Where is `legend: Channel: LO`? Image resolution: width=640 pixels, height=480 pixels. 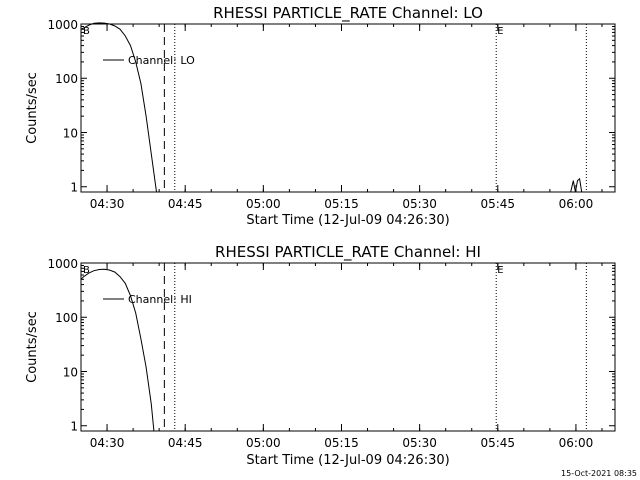 legend: Channel: LO is located at coordinates (149, 60).